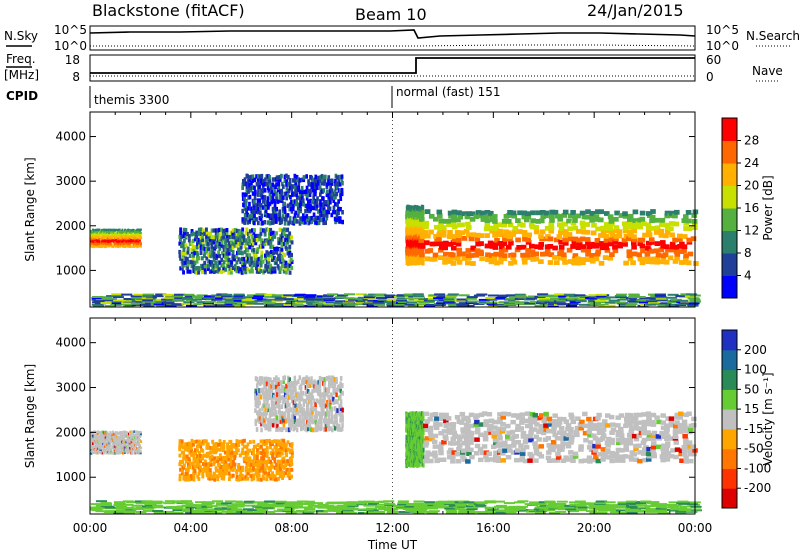 The height and width of the screenshot is (558, 800). Describe the element at coordinates (710, 77) in the screenshot. I see `nave-tick-bottom: 0` at that location.